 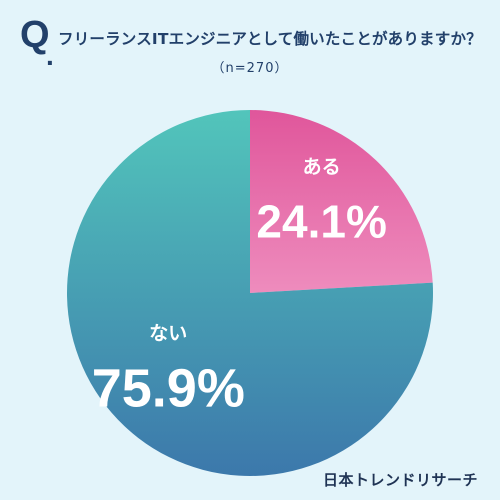 What do you see at coordinates (35, 35) in the screenshot?
I see `question-mark-letter: Q` at bounding box center [35, 35].